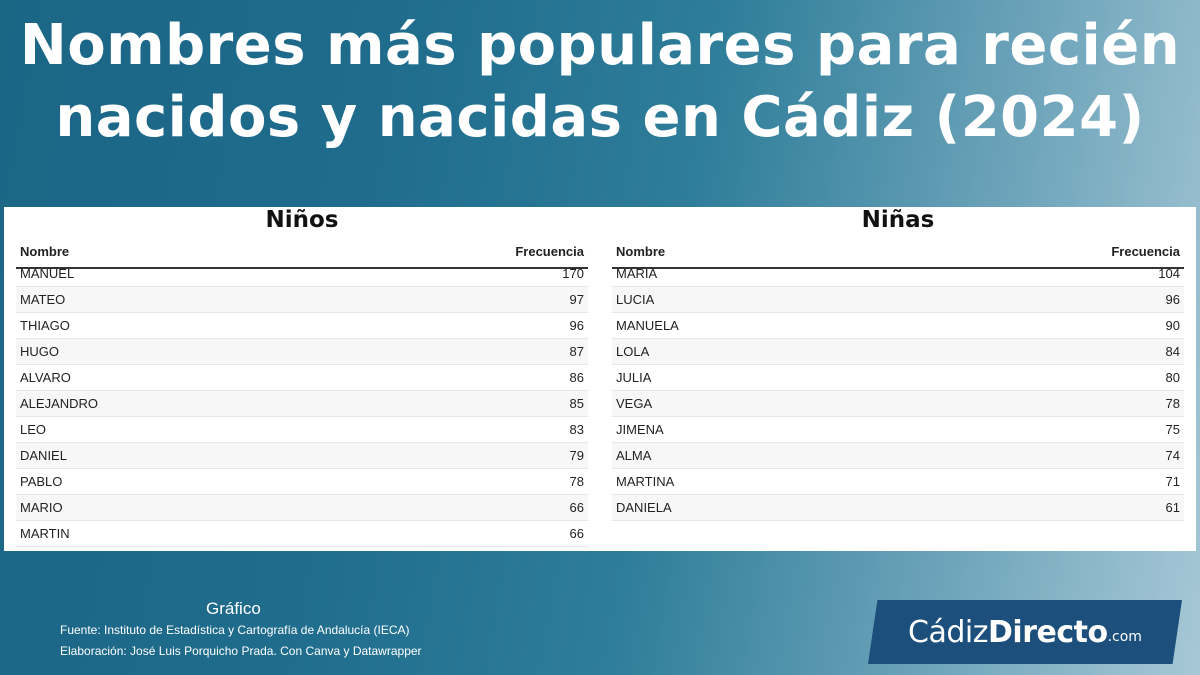 The height and width of the screenshot is (675, 1200). What do you see at coordinates (45, 325) in the screenshot?
I see `row-name-cell: THIAGO` at bounding box center [45, 325].